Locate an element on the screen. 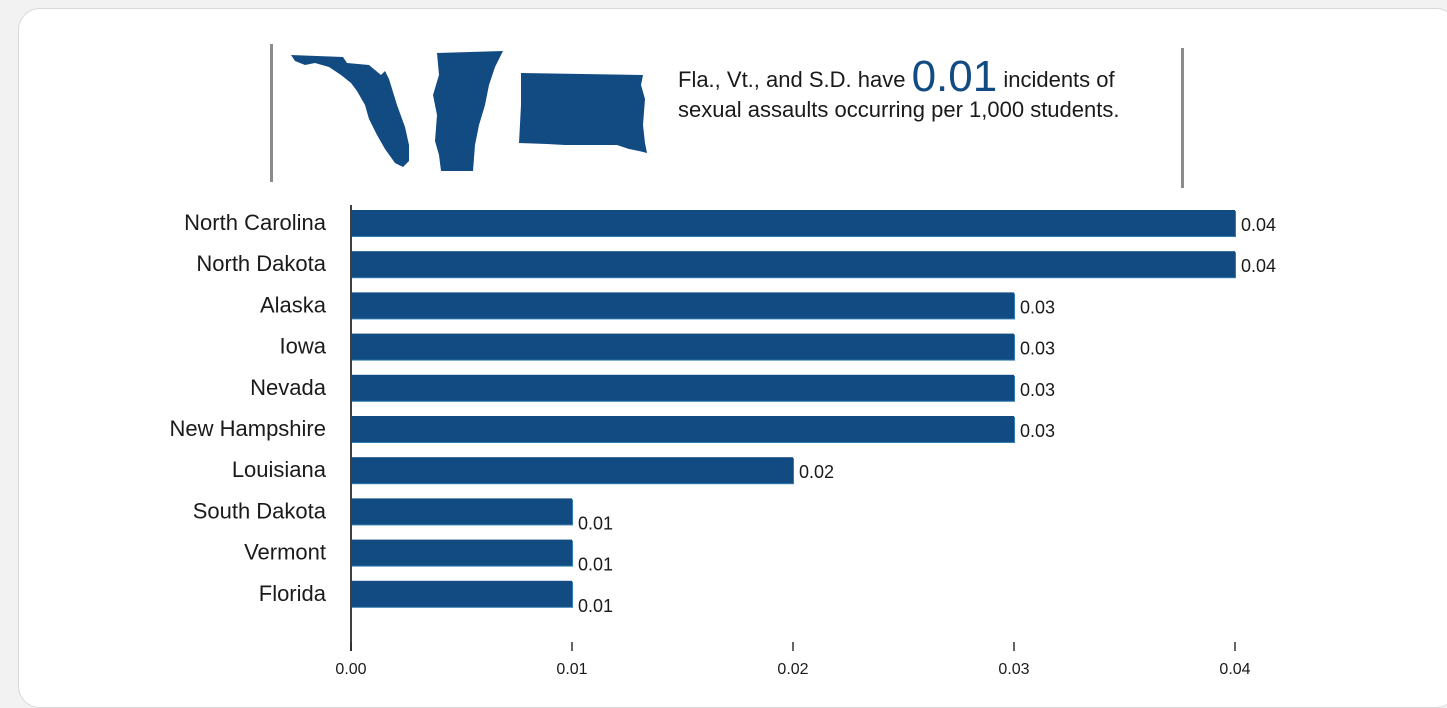 Image resolution: width=1447 pixels, height=708 pixels. category-label: South Dakota is located at coordinates (260, 510).